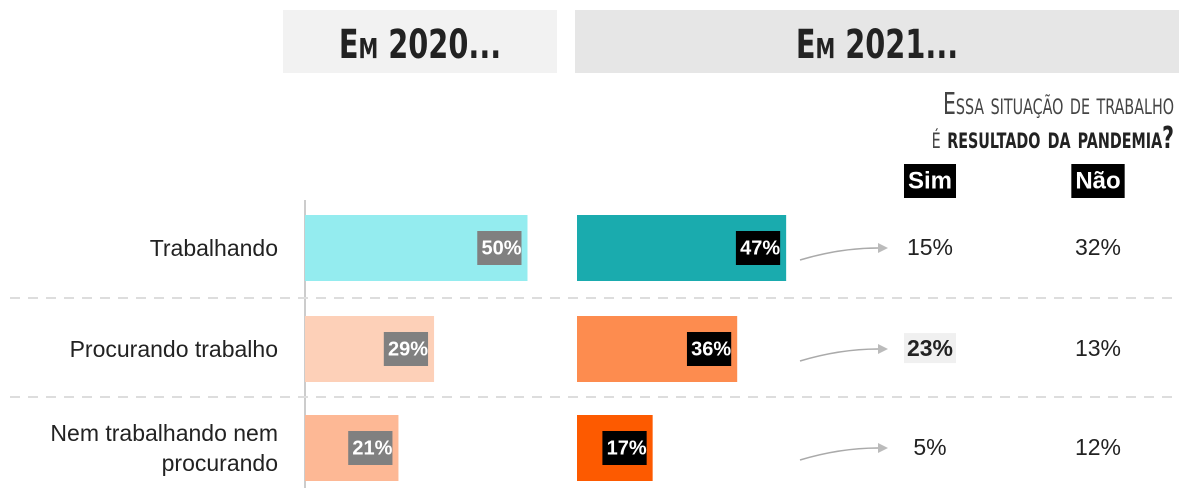  I want to click on value-label: 17%, so click(627, 448).